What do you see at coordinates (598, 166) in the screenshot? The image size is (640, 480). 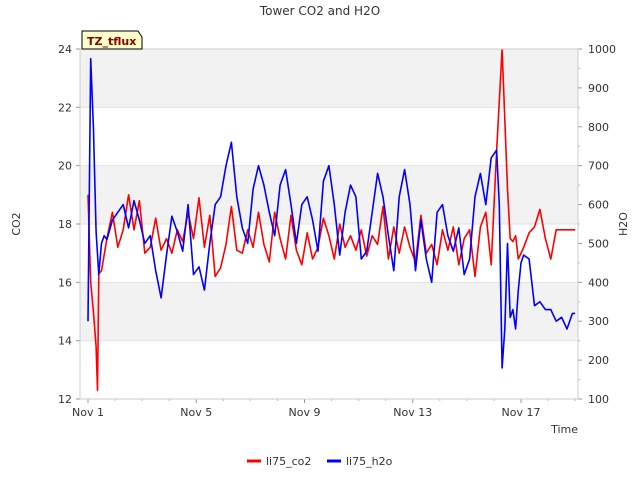 I see `y-tick-label-right-700: 700` at bounding box center [598, 166].